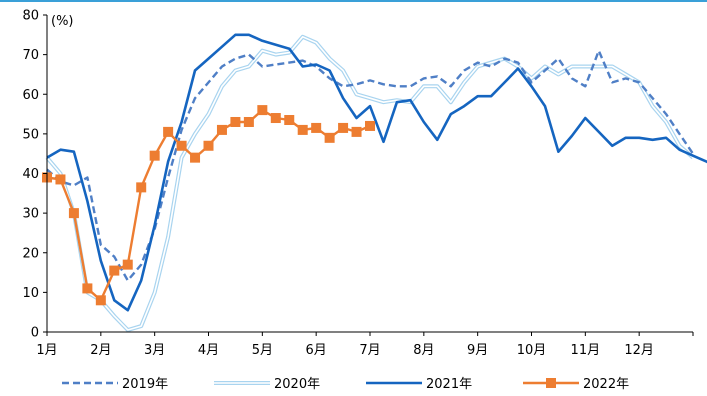 The width and height of the screenshot is (707, 396). Describe the element at coordinates (423, 350) in the screenshot. I see `x-tick-label: 8月` at that location.